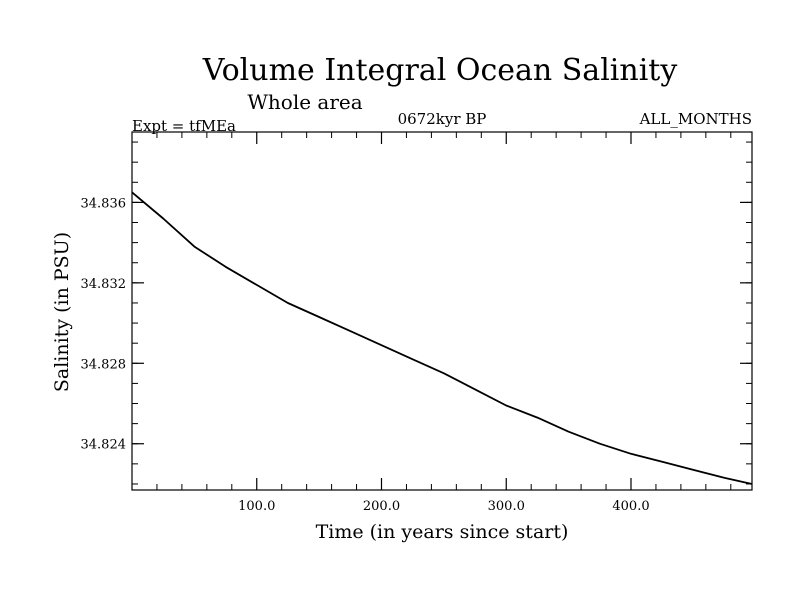 This screenshot has width=800, height=600. What do you see at coordinates (62, 312) in the screenshot?
I see `y-axis-label: Salinity (in PSU)` at bounding box center [62, 312].